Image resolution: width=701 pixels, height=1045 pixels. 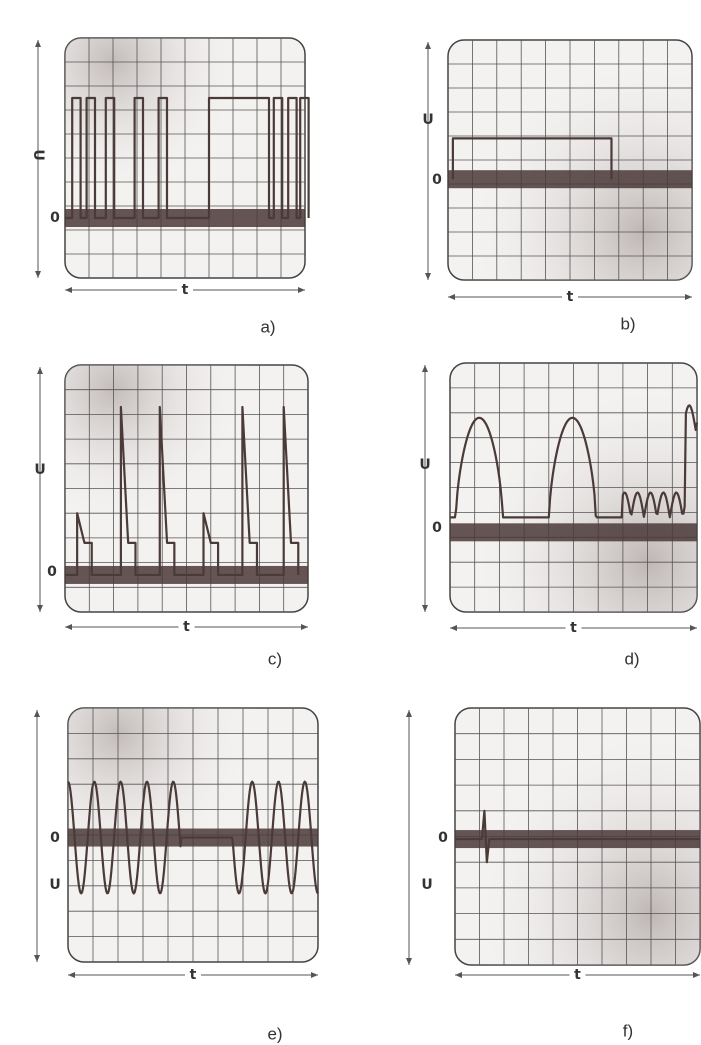 What do you see at coordinates (553, 873) in the screenshot?
I see `oscillogram: U 0 t f)` at bounding box center [553, 873].